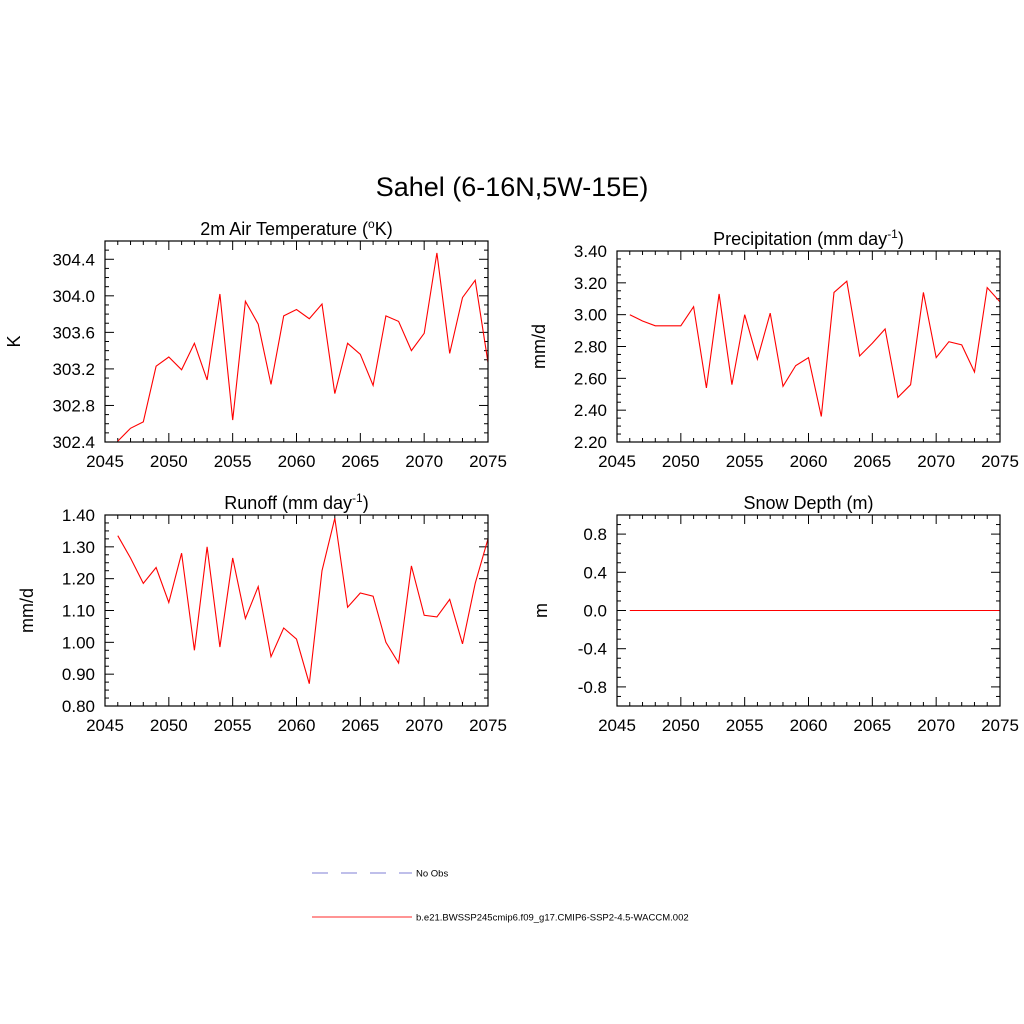  I want to click on y-tick-label: 304.4, so click(73, 259).